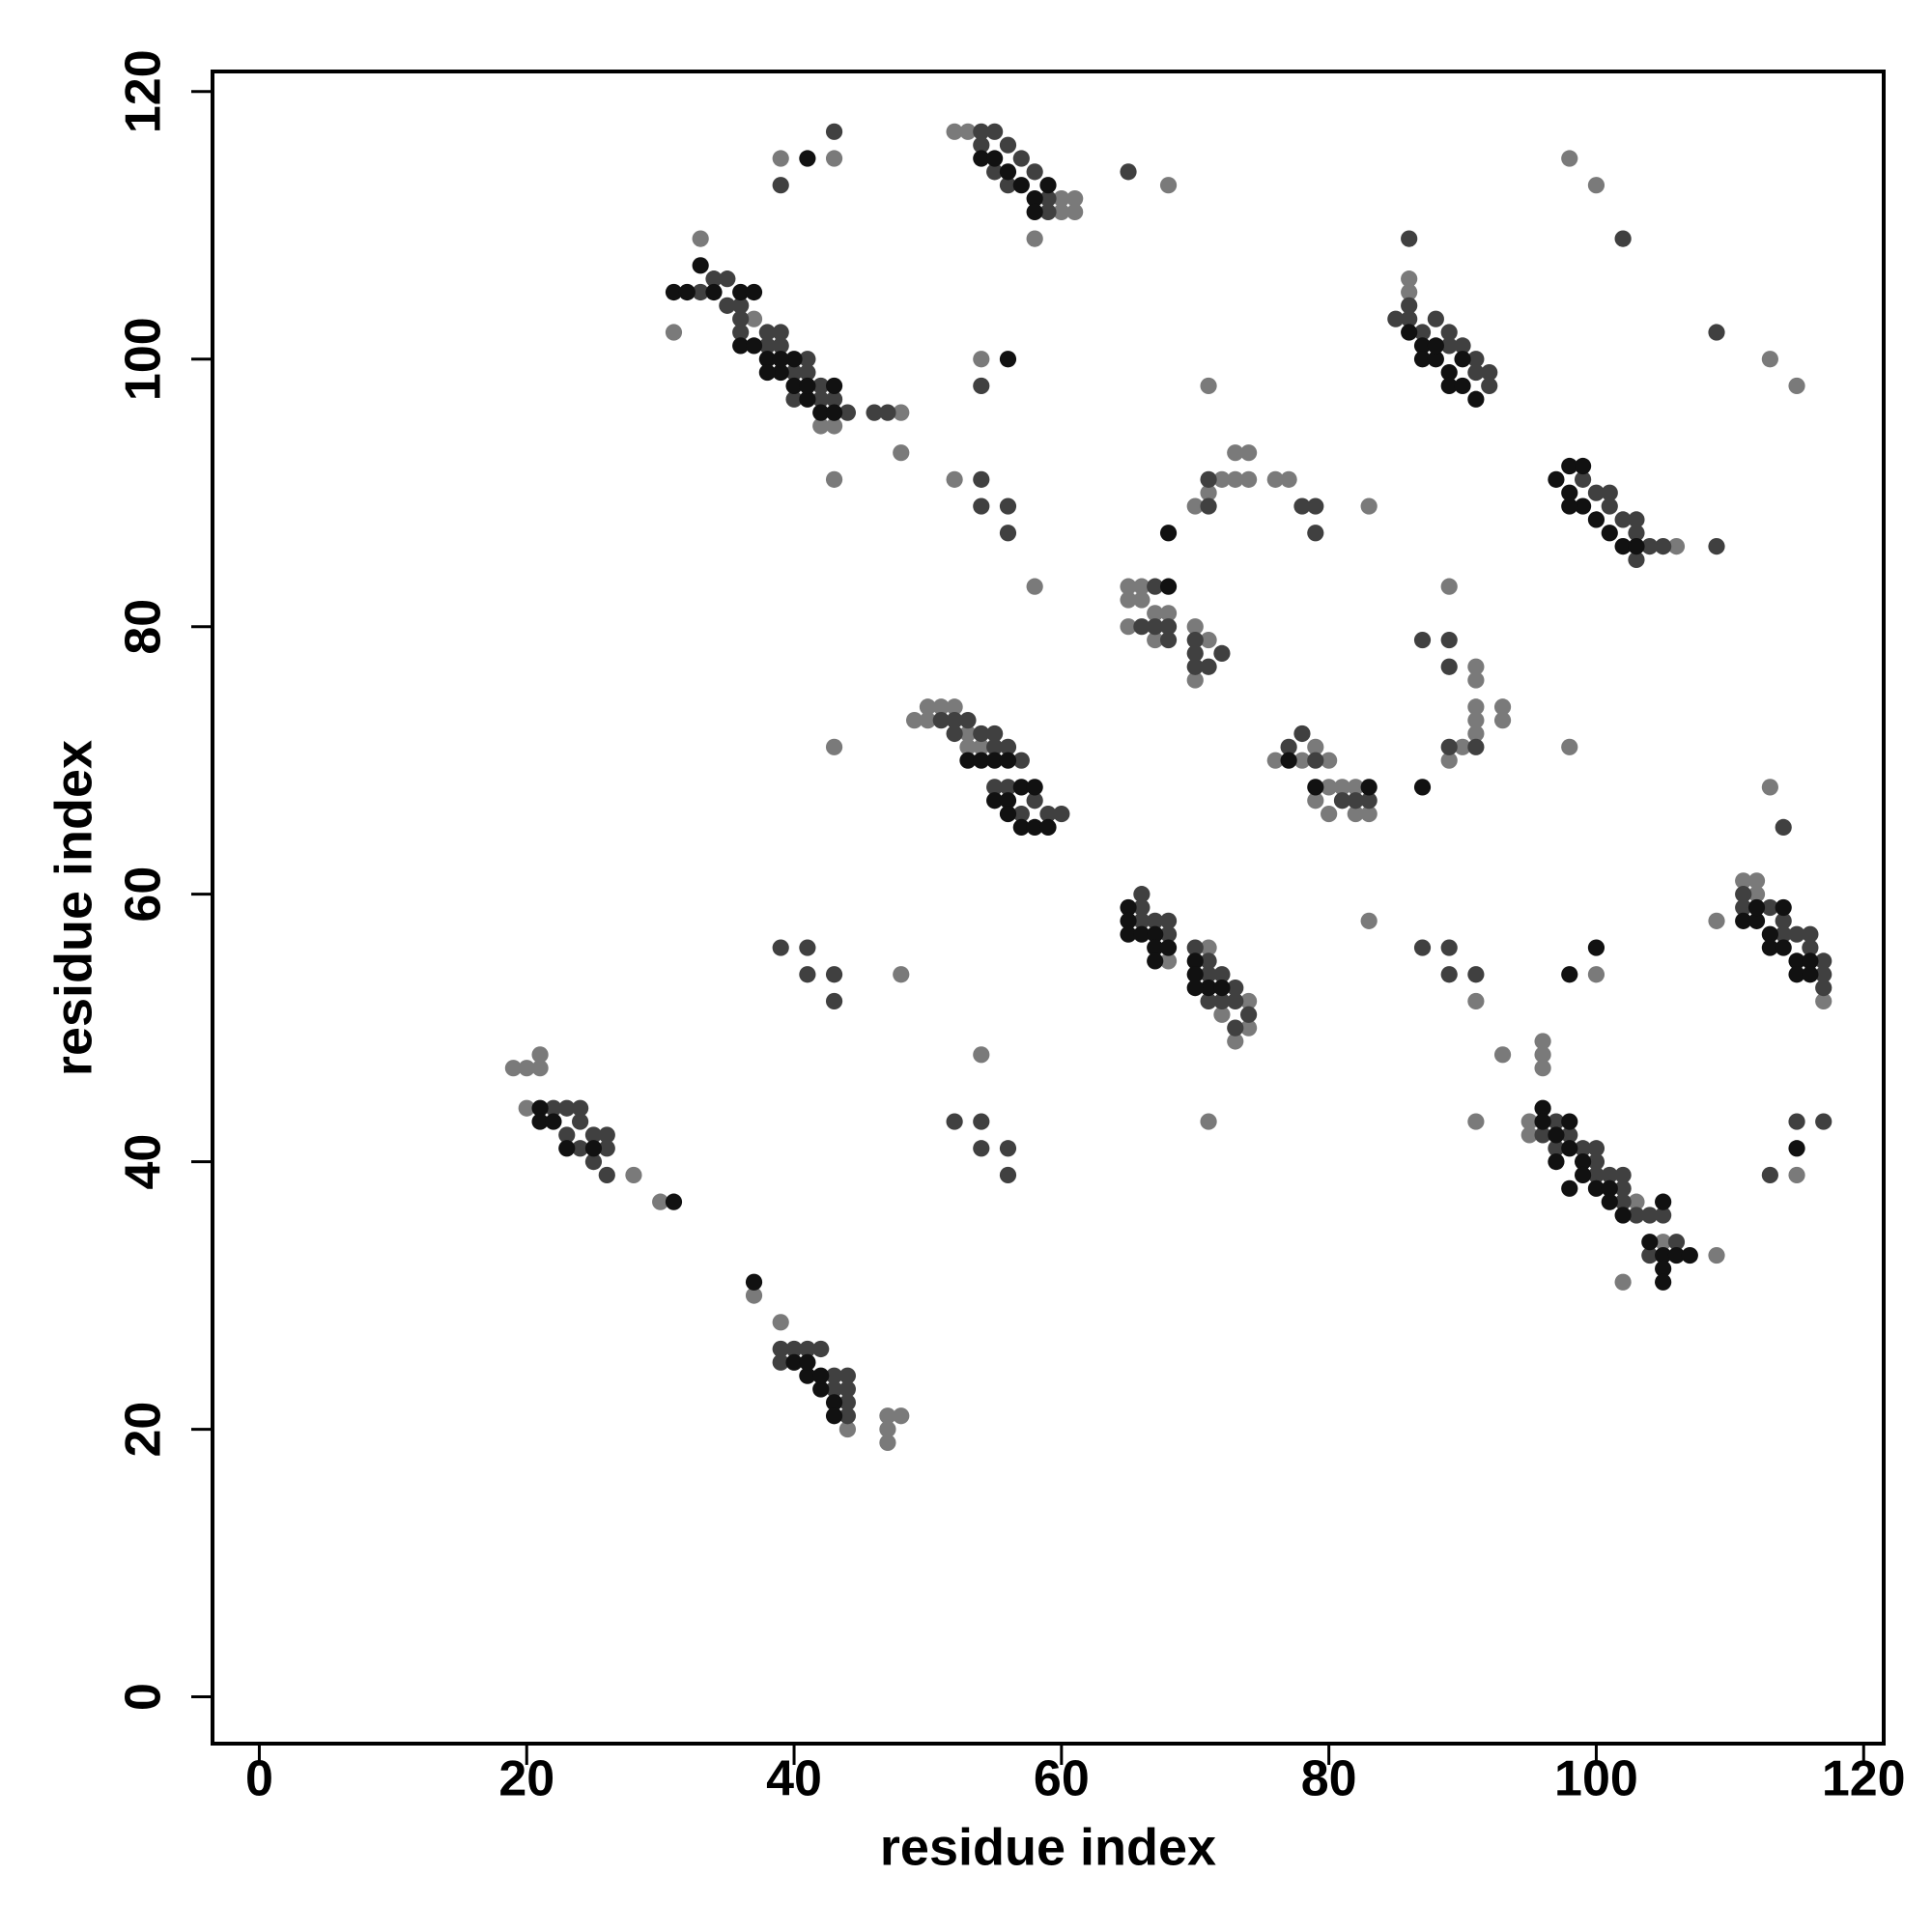 This screenshot has height=1932, width=1932. Describe the element at coordinates (1864, 1779) in the screenshot. I see `x-tick-label: 120` at that location.